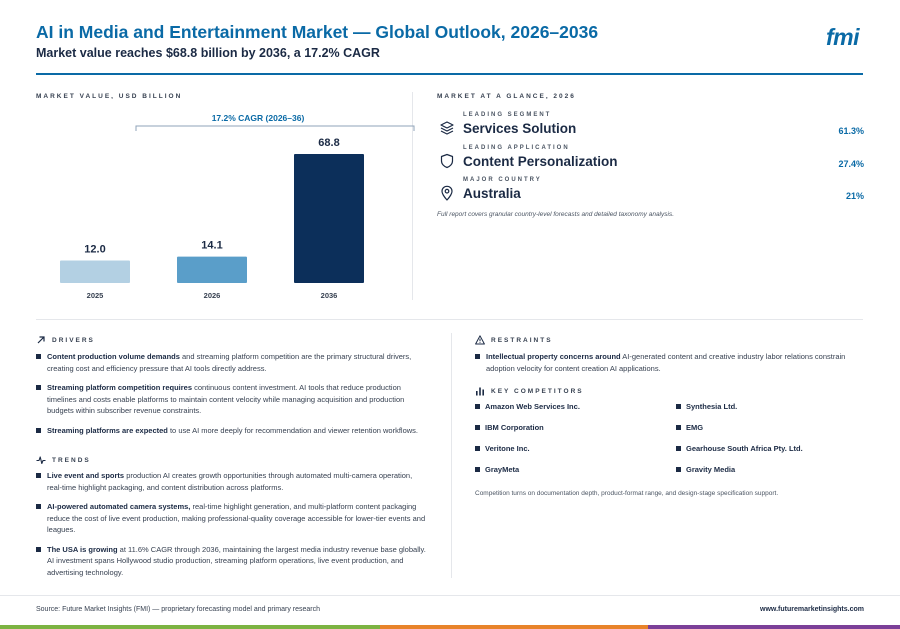  Describe the element at coordinates (480, 391) in the screenshot. I see `bar-chart-icon` at that location.